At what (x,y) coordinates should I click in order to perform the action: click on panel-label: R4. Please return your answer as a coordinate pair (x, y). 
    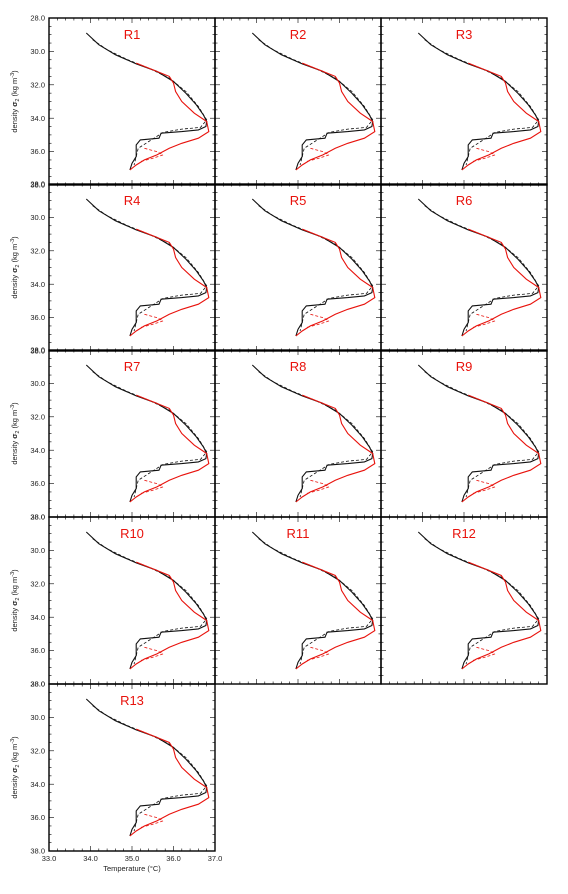
    Looking at the image, I should click on (132, 200).